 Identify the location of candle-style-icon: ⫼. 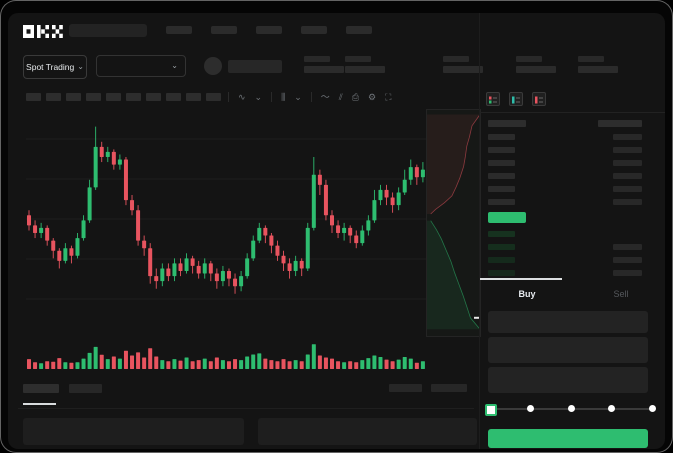
(283, 96).